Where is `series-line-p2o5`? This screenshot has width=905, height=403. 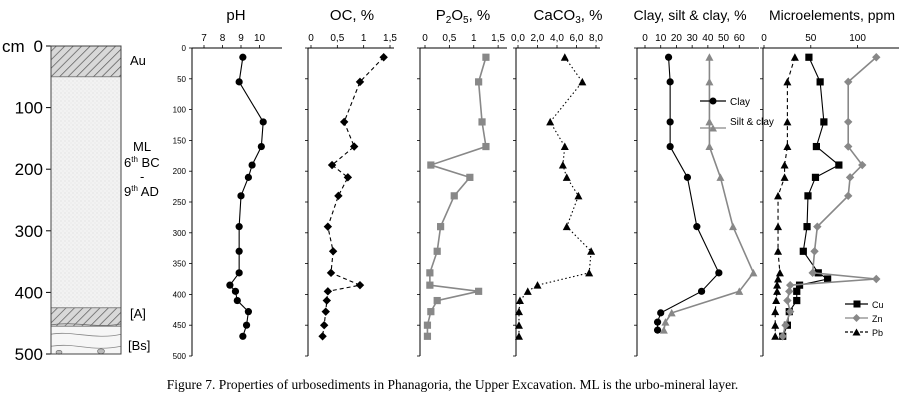
series-line-p2o5 is located at coordinates (456, 197).